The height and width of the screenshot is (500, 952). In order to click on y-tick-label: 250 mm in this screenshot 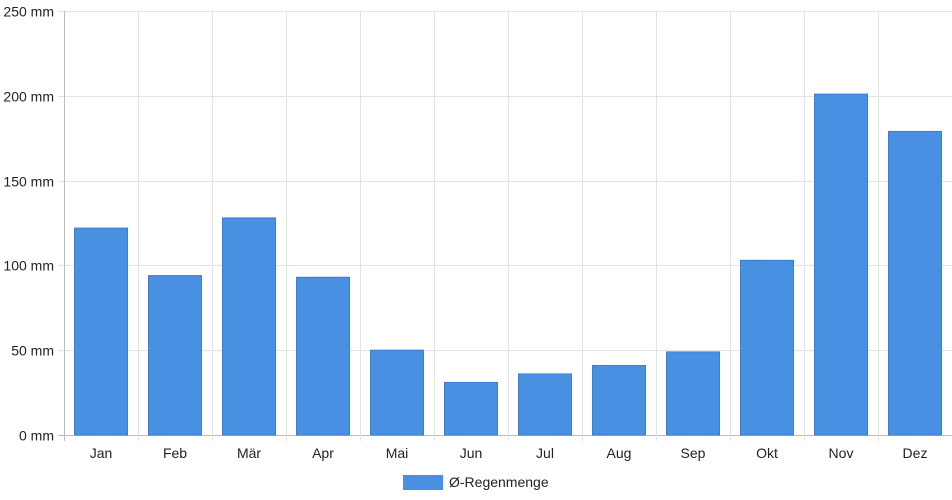, I will do `click(28, 12)`.